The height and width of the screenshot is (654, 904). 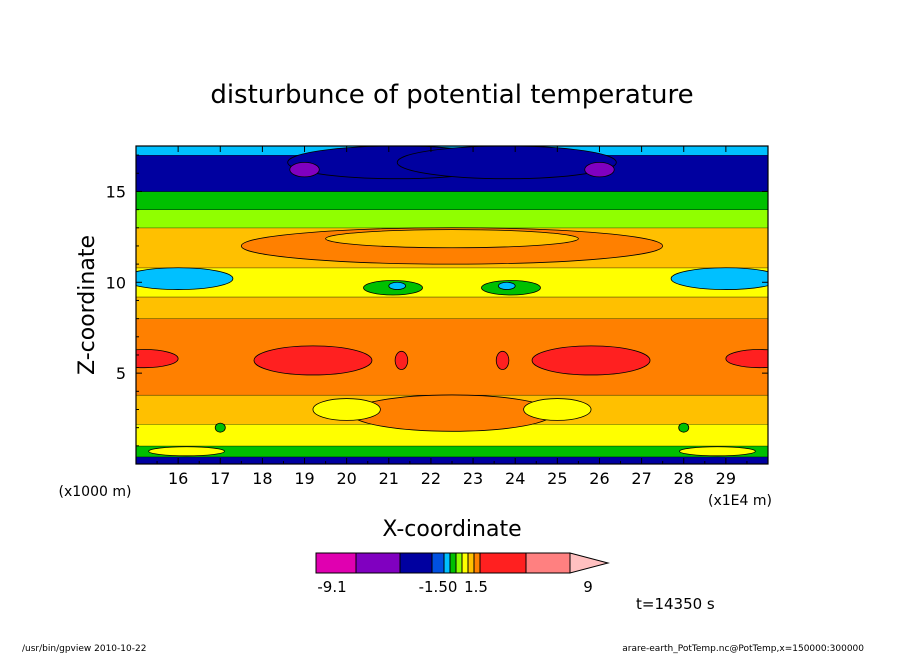 What do you see at coordinates (726, 478) in the screenshot?
I see `x-tick-label: 29` at bounding box center [726, 478].